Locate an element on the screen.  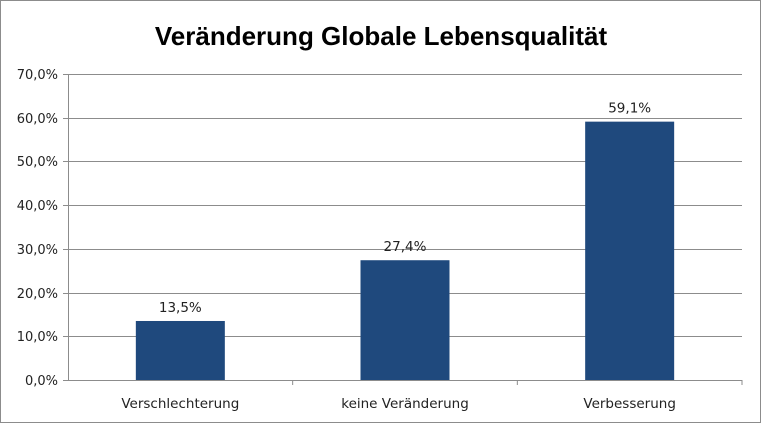
y-tick-label: 40,0% is located at coordinates (37, 206).